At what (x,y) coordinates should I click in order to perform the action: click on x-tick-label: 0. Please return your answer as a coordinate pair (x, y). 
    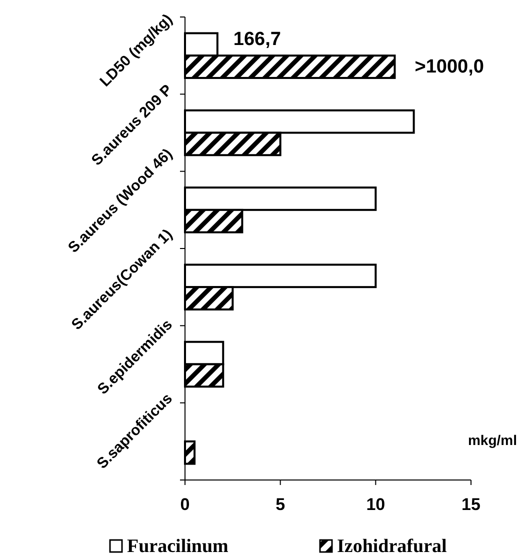
    Looking at the image, I should click on (185, 504).